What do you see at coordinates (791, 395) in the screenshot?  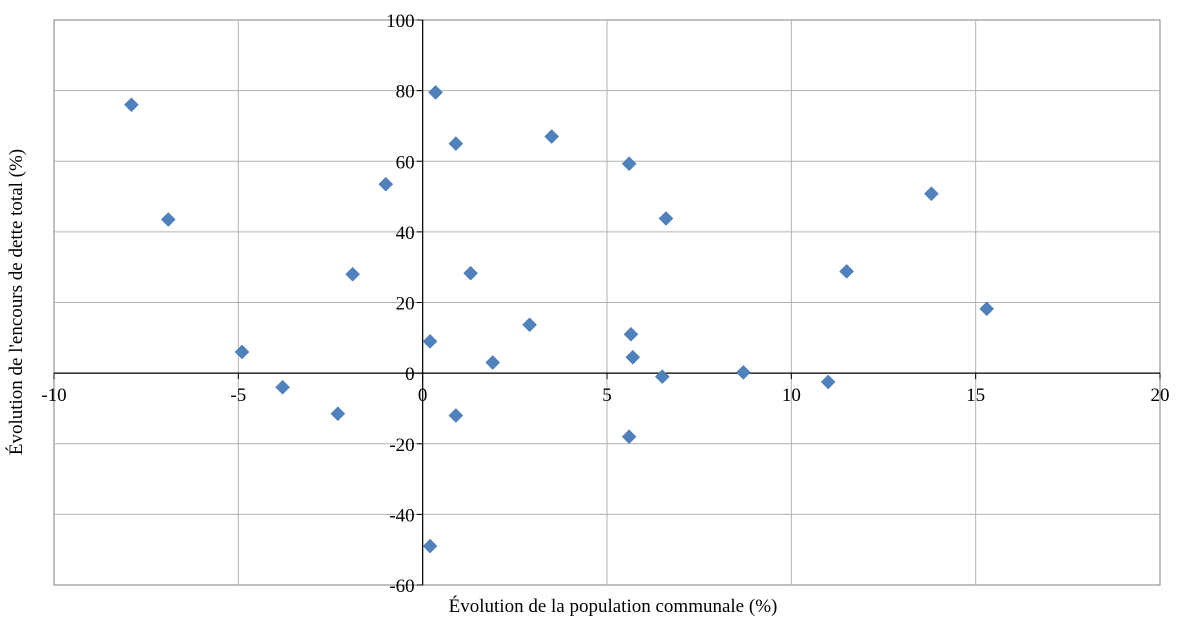 I see `x-tick-label: 10` at bounding box center [791, 395].